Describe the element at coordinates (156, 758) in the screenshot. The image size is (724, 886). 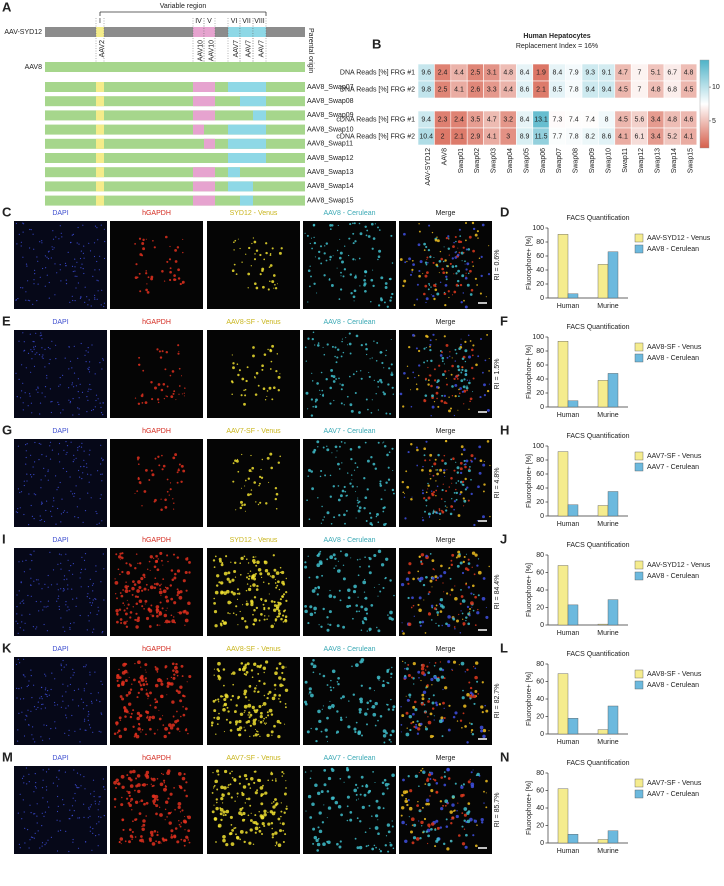
I see `channel-label: hGAPDH` at that location.